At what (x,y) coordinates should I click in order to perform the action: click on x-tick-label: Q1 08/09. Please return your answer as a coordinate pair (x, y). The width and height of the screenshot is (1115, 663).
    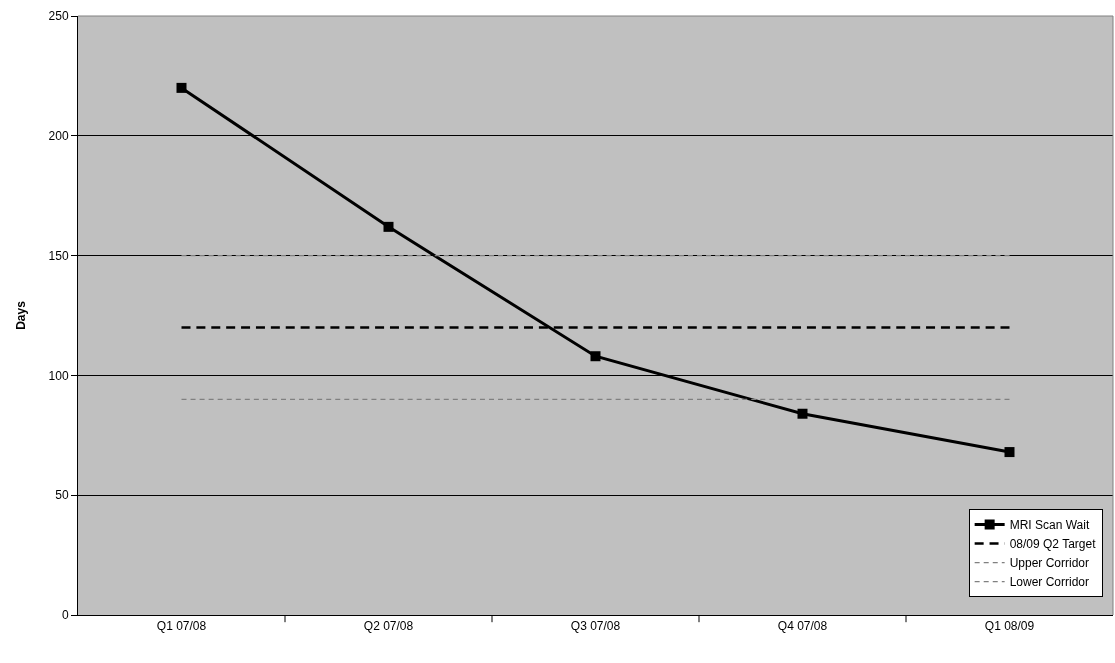
    Looking at the image, I should click on (1009, 626).